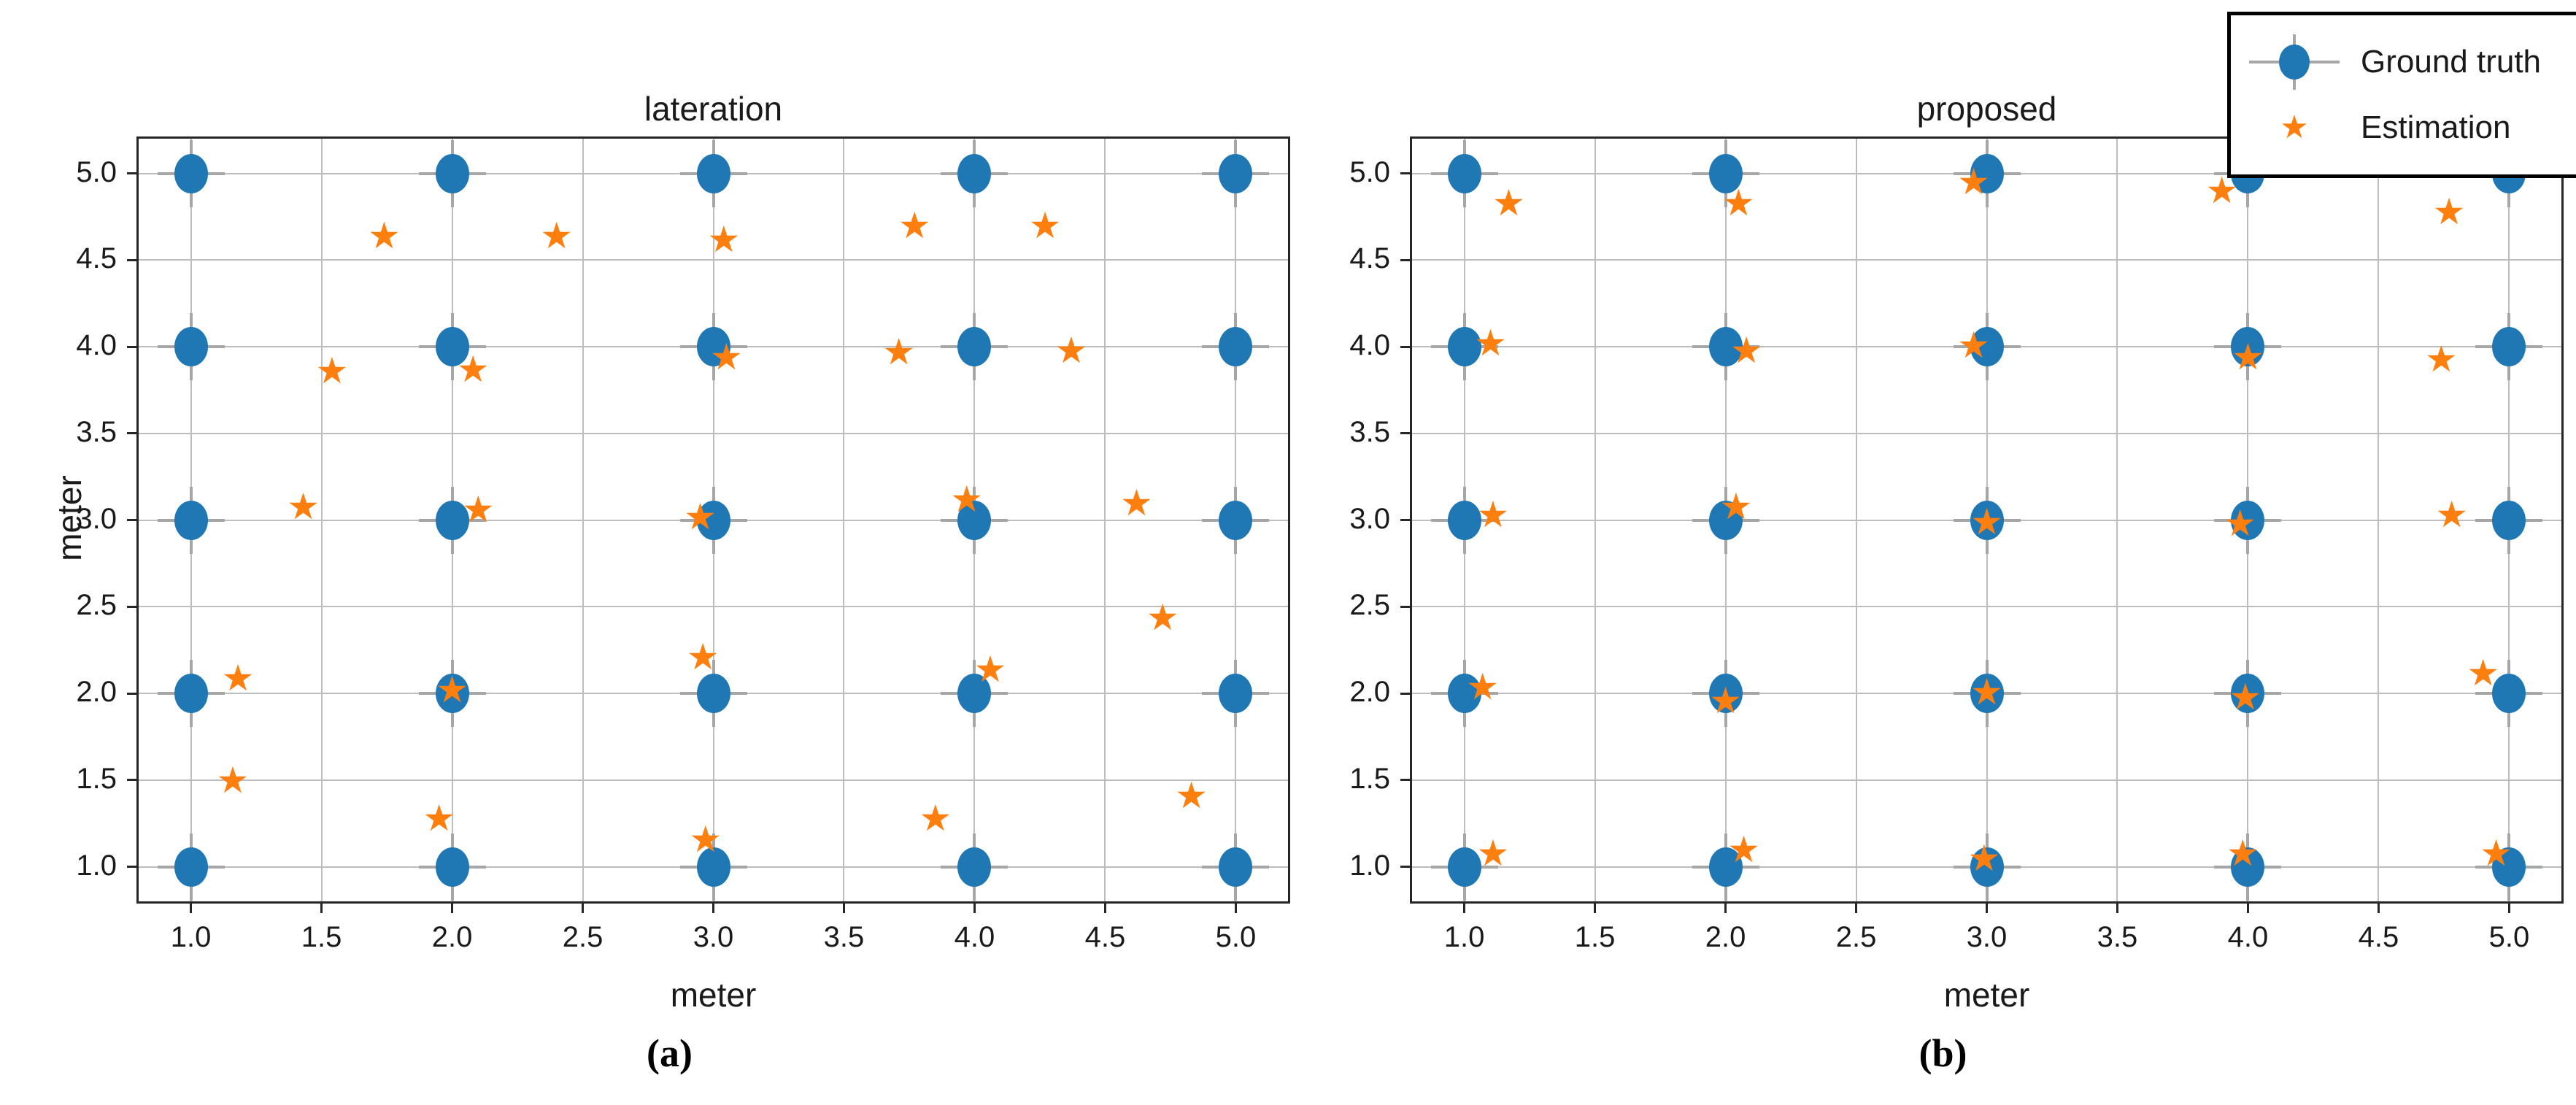  What do you see at coordinates (2401, 95) in the screenshot?
I see `legend: Ground truth ★ Estimation` at bounding box center [2401, 95].